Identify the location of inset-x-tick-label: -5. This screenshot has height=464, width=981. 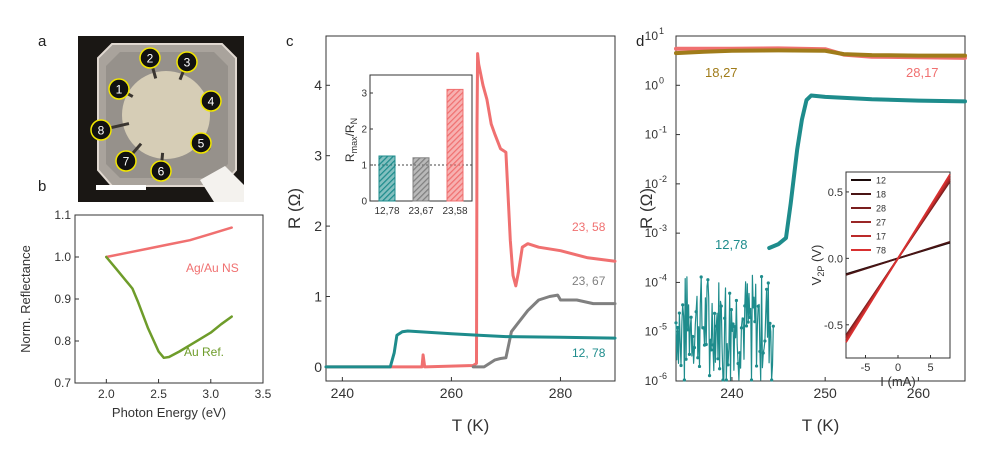
(866, 368).